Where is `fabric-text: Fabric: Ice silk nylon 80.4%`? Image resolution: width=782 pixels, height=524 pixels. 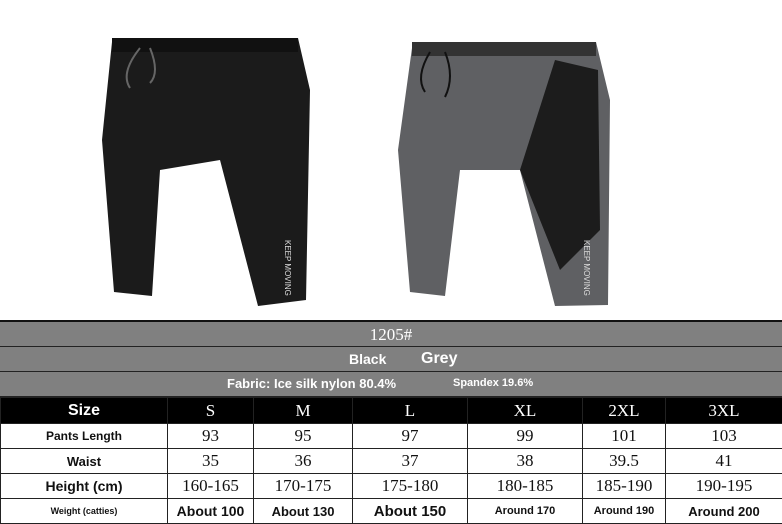 fabric-text: Fabric: Ice silk nylon 80.4% is located at coordinates (311, 383).